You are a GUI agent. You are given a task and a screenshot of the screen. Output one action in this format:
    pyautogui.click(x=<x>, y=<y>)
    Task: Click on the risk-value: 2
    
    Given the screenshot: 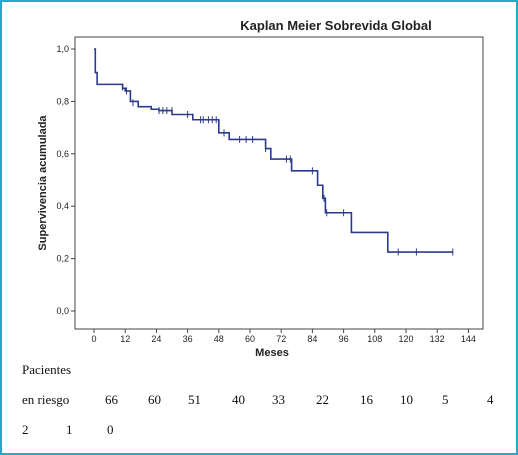 What is the action you would take?
    pyautogui.click(x=25, y=429)
    